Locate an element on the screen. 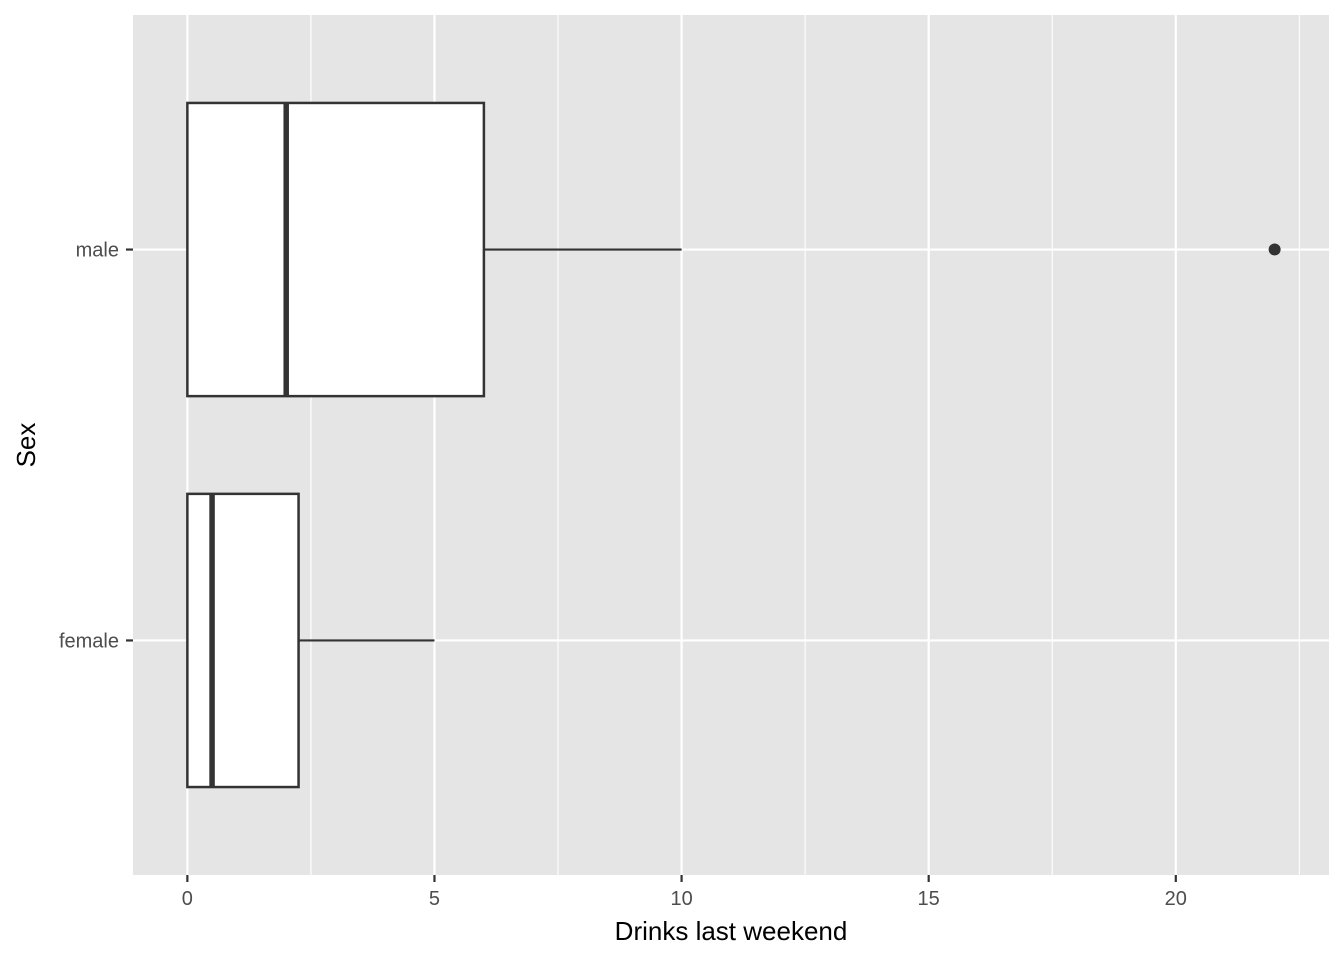  outlier-point is located at coordinates (1274, 249).